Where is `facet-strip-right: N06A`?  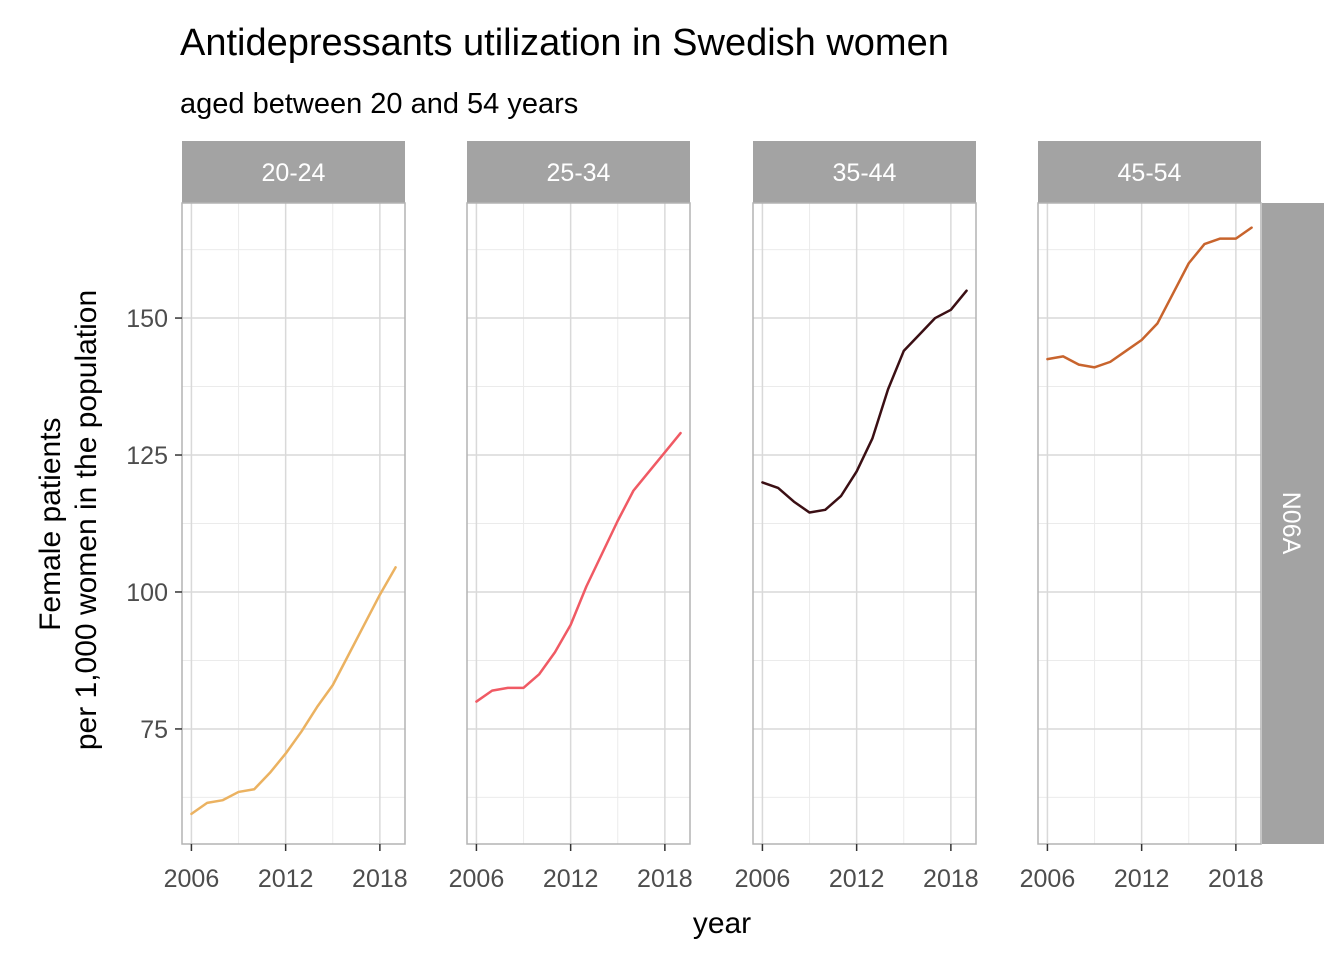 facet-strip-right: N06A is located at coordinates (1293, 523).